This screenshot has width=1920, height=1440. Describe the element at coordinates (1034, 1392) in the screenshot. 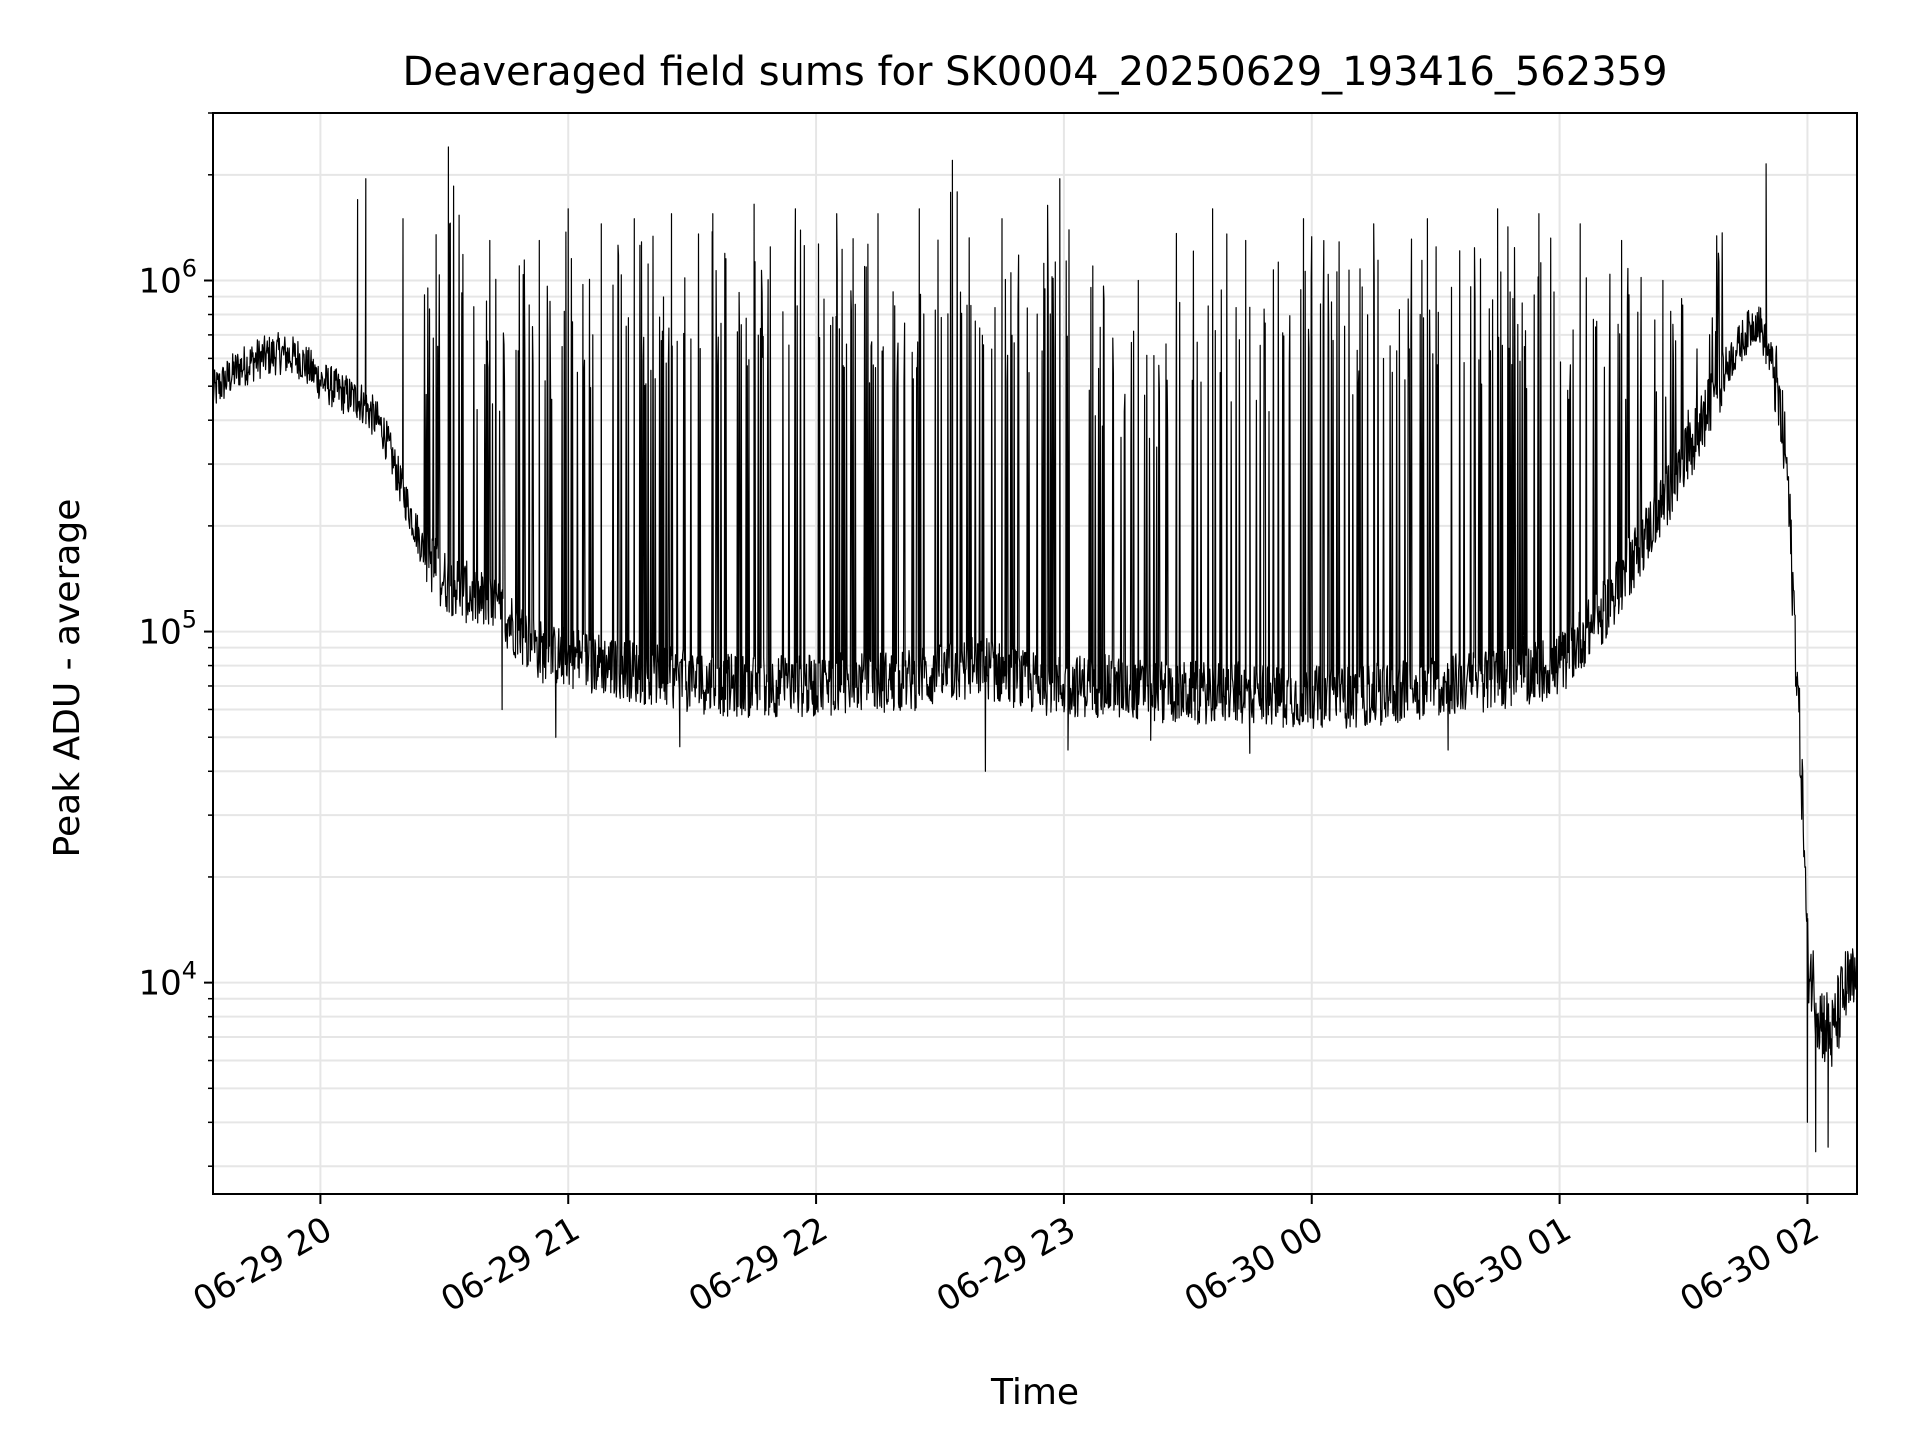

I see `x-axis-label: Time` at that location.